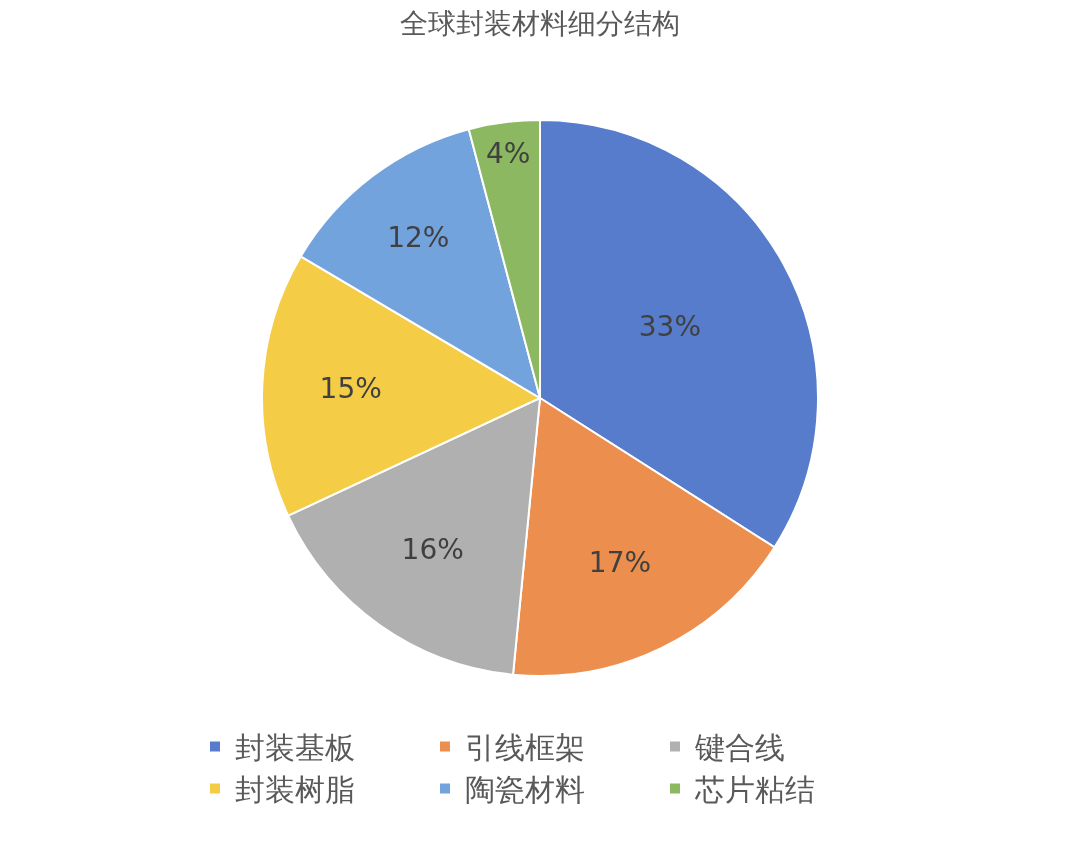 The width and height of the screenshot is (1080, 866). Describe the element at coordinates (295, 748) in the screenshot. I see `legend-label: 封装基板` at that location.